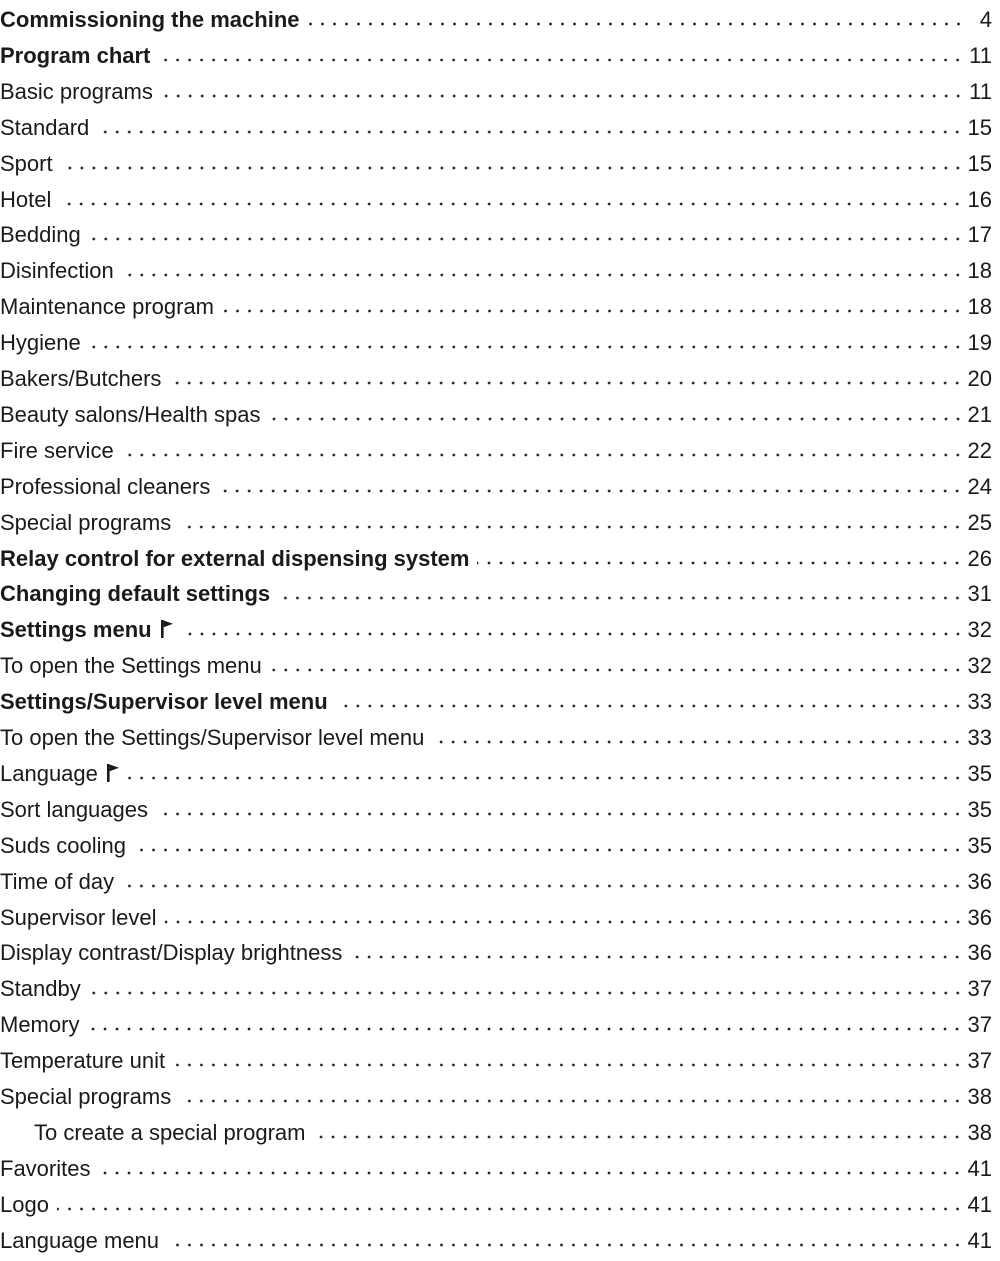  Describe the element at coordinates (496, 594) in the screenshot. I see `toc-entry: Changing default settings 31` at that location.